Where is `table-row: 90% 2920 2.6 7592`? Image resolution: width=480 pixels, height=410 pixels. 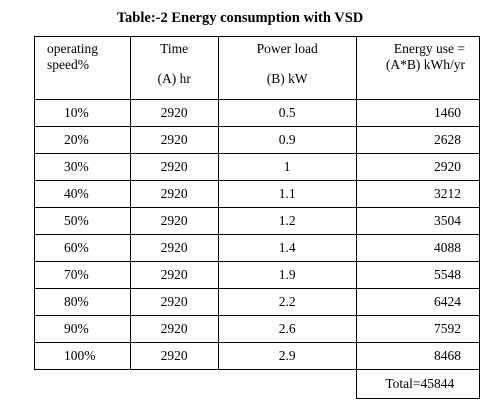
table-row: 90% 2920 2.6 7592 is located at coordinates (257, 329).